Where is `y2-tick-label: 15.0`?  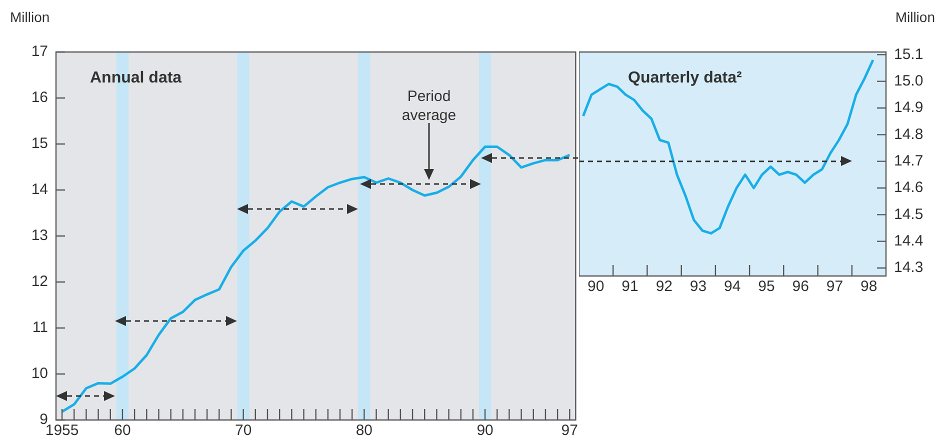 y2-tick-label: 15.0 is located at coordinates (909, 81).